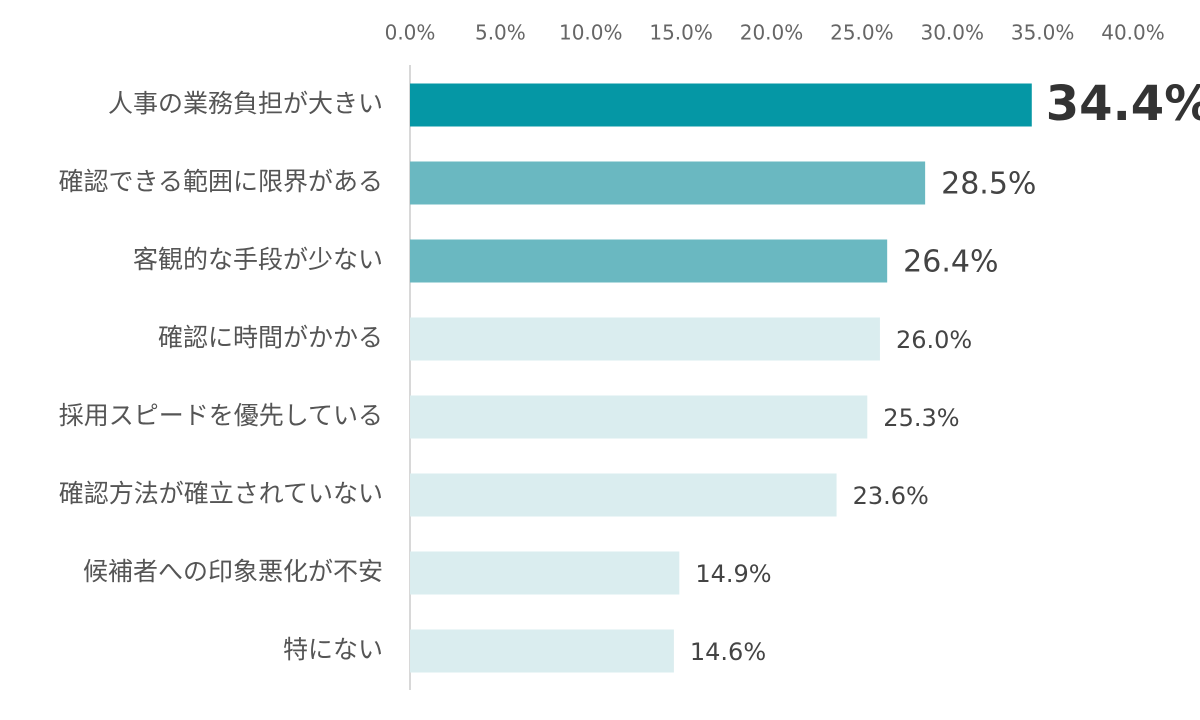 The width and height of the screenshot is (1200, 720). What do you see at coordinates (220, 181) in the screenshot?
I see `category-label: 確認できる範囲に限界がある` at bounding box center [220, 181].